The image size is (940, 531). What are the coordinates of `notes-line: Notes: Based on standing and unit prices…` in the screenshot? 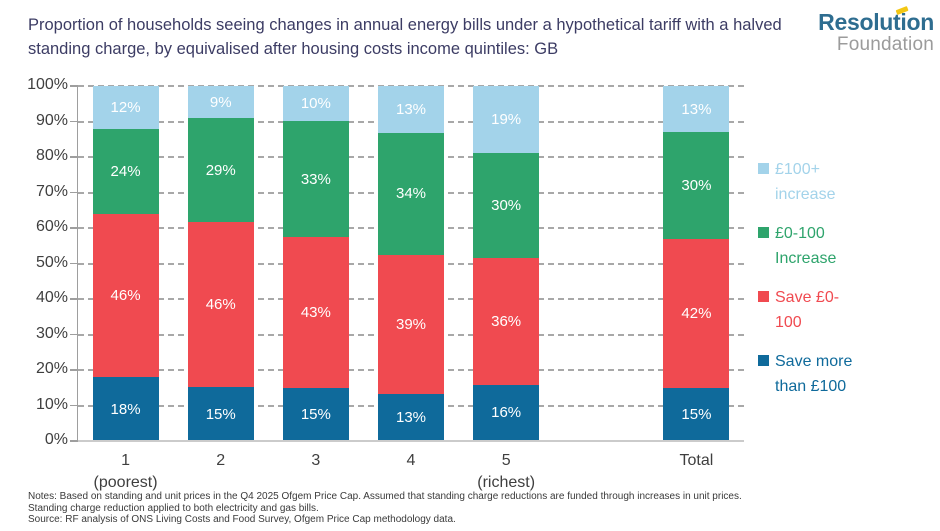 It's located at (385, 496).